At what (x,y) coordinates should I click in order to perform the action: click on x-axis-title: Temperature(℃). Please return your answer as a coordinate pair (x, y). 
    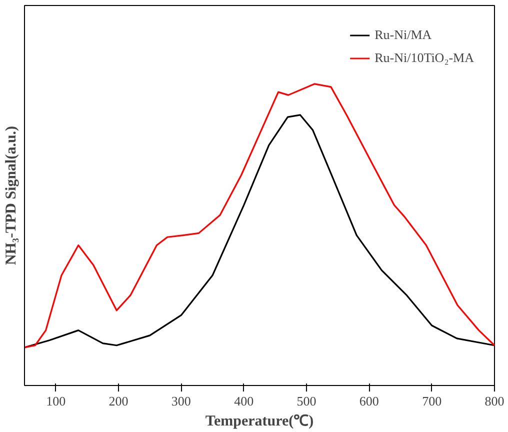
    Looking at the image, I should click on (259, 422).